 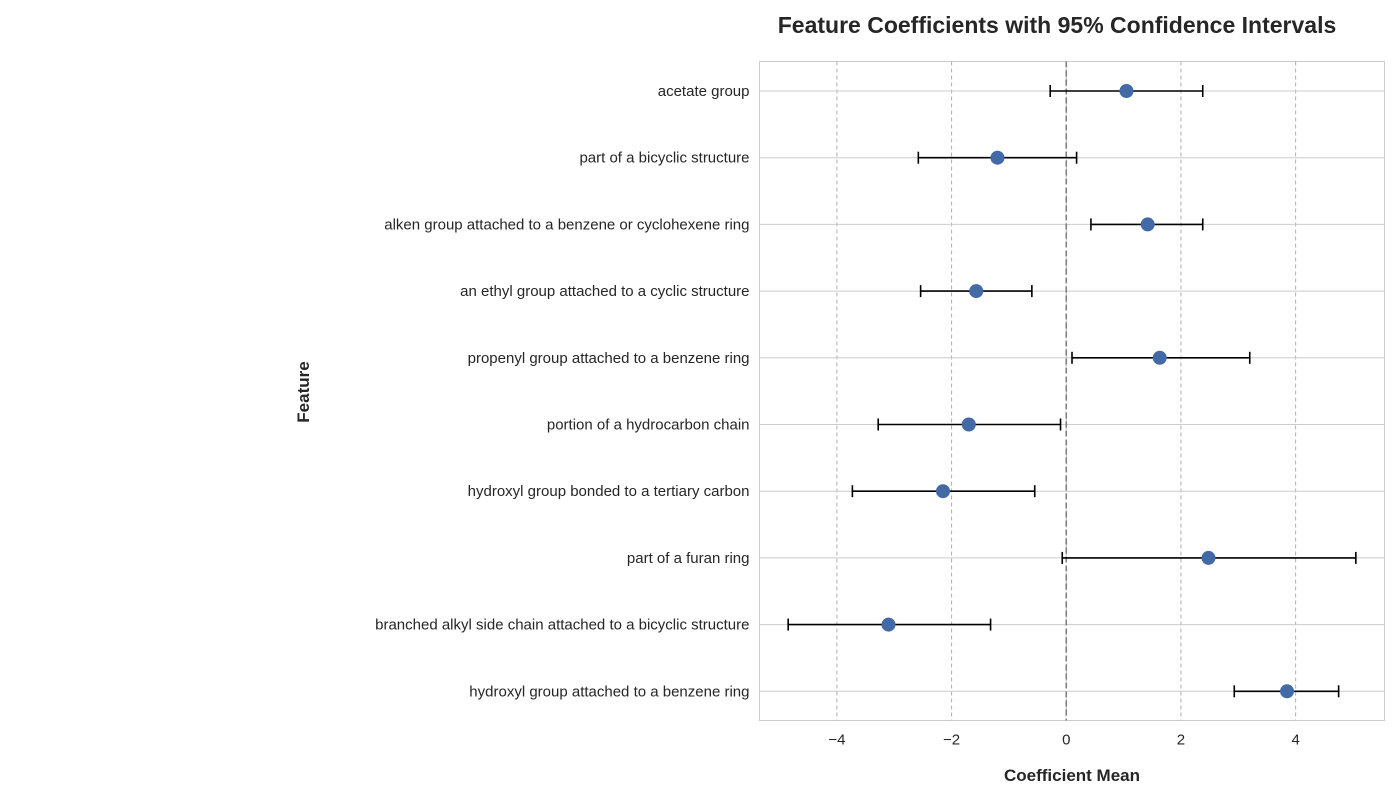 What do you see at coordinates (951, 740) in the screenshot?
I see `x-tick-label: −2` at bounding box center [951, 740].